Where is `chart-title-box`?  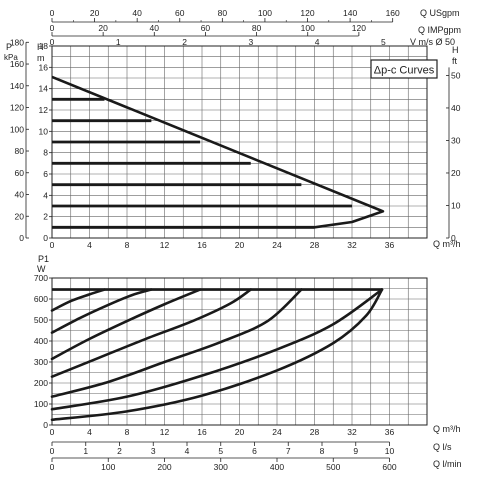 chart-title-box is located at coordinates (404, 69).